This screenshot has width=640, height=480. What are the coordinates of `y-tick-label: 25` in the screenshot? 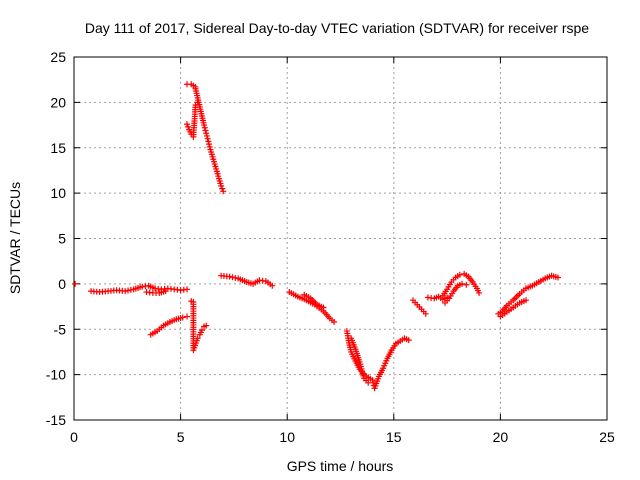 It's located at (58, 57).